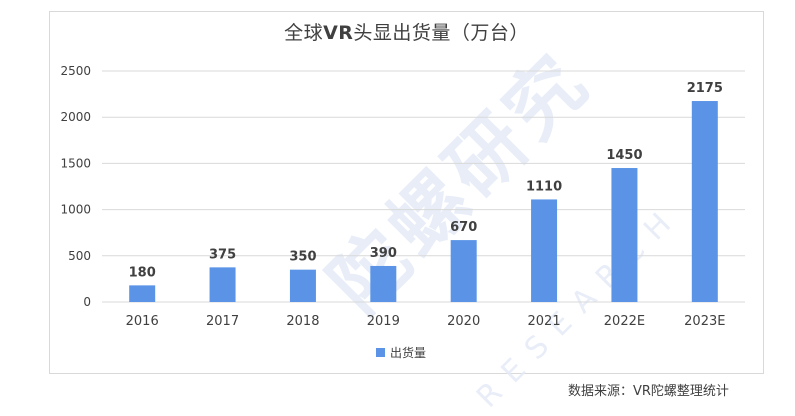 The width and height of the screenshot is (795, 416). I want to click on bar-2019, so click(383, 283).